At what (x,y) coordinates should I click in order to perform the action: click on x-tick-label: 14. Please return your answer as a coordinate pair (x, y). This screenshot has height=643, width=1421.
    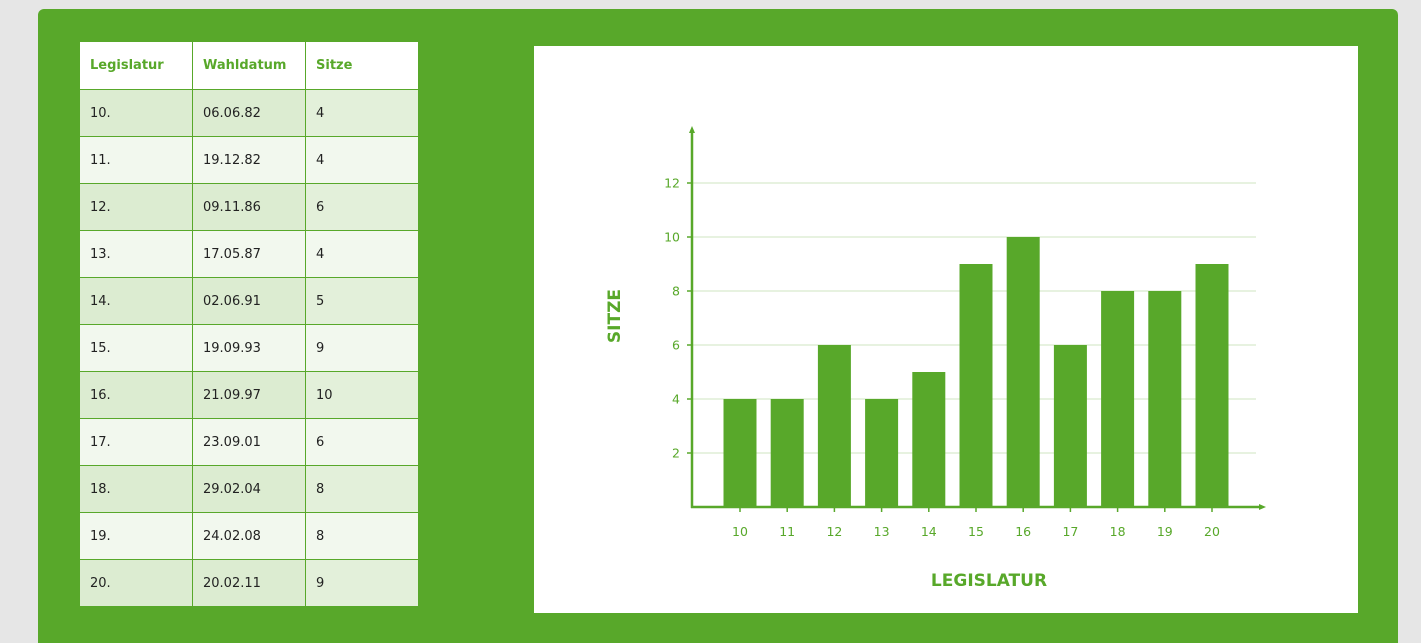
    Looking at the image, I should click on (929, 531).